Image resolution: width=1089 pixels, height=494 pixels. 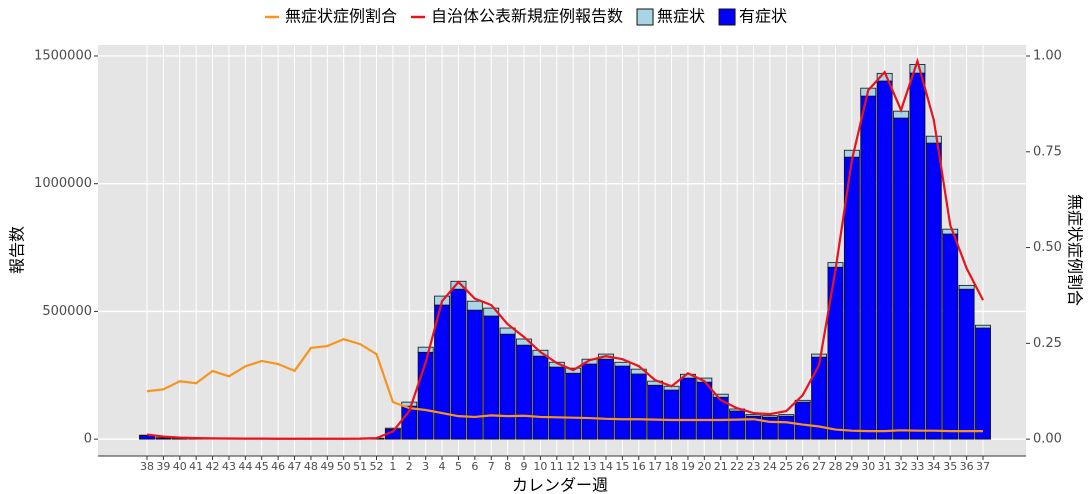 What do you see at coordinates (868, 466) in the screenshot?
I see `x-tick-label: 30` at bounding box center [868, 466].